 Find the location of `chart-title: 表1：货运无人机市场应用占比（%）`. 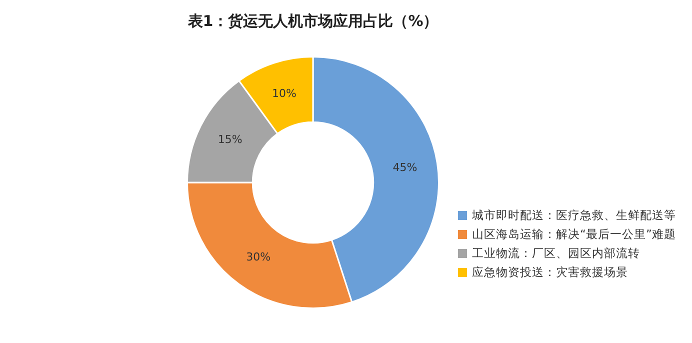

chart-title: 表1：货运无人机市场应用占比（%） is located at coordinates (313, 21).